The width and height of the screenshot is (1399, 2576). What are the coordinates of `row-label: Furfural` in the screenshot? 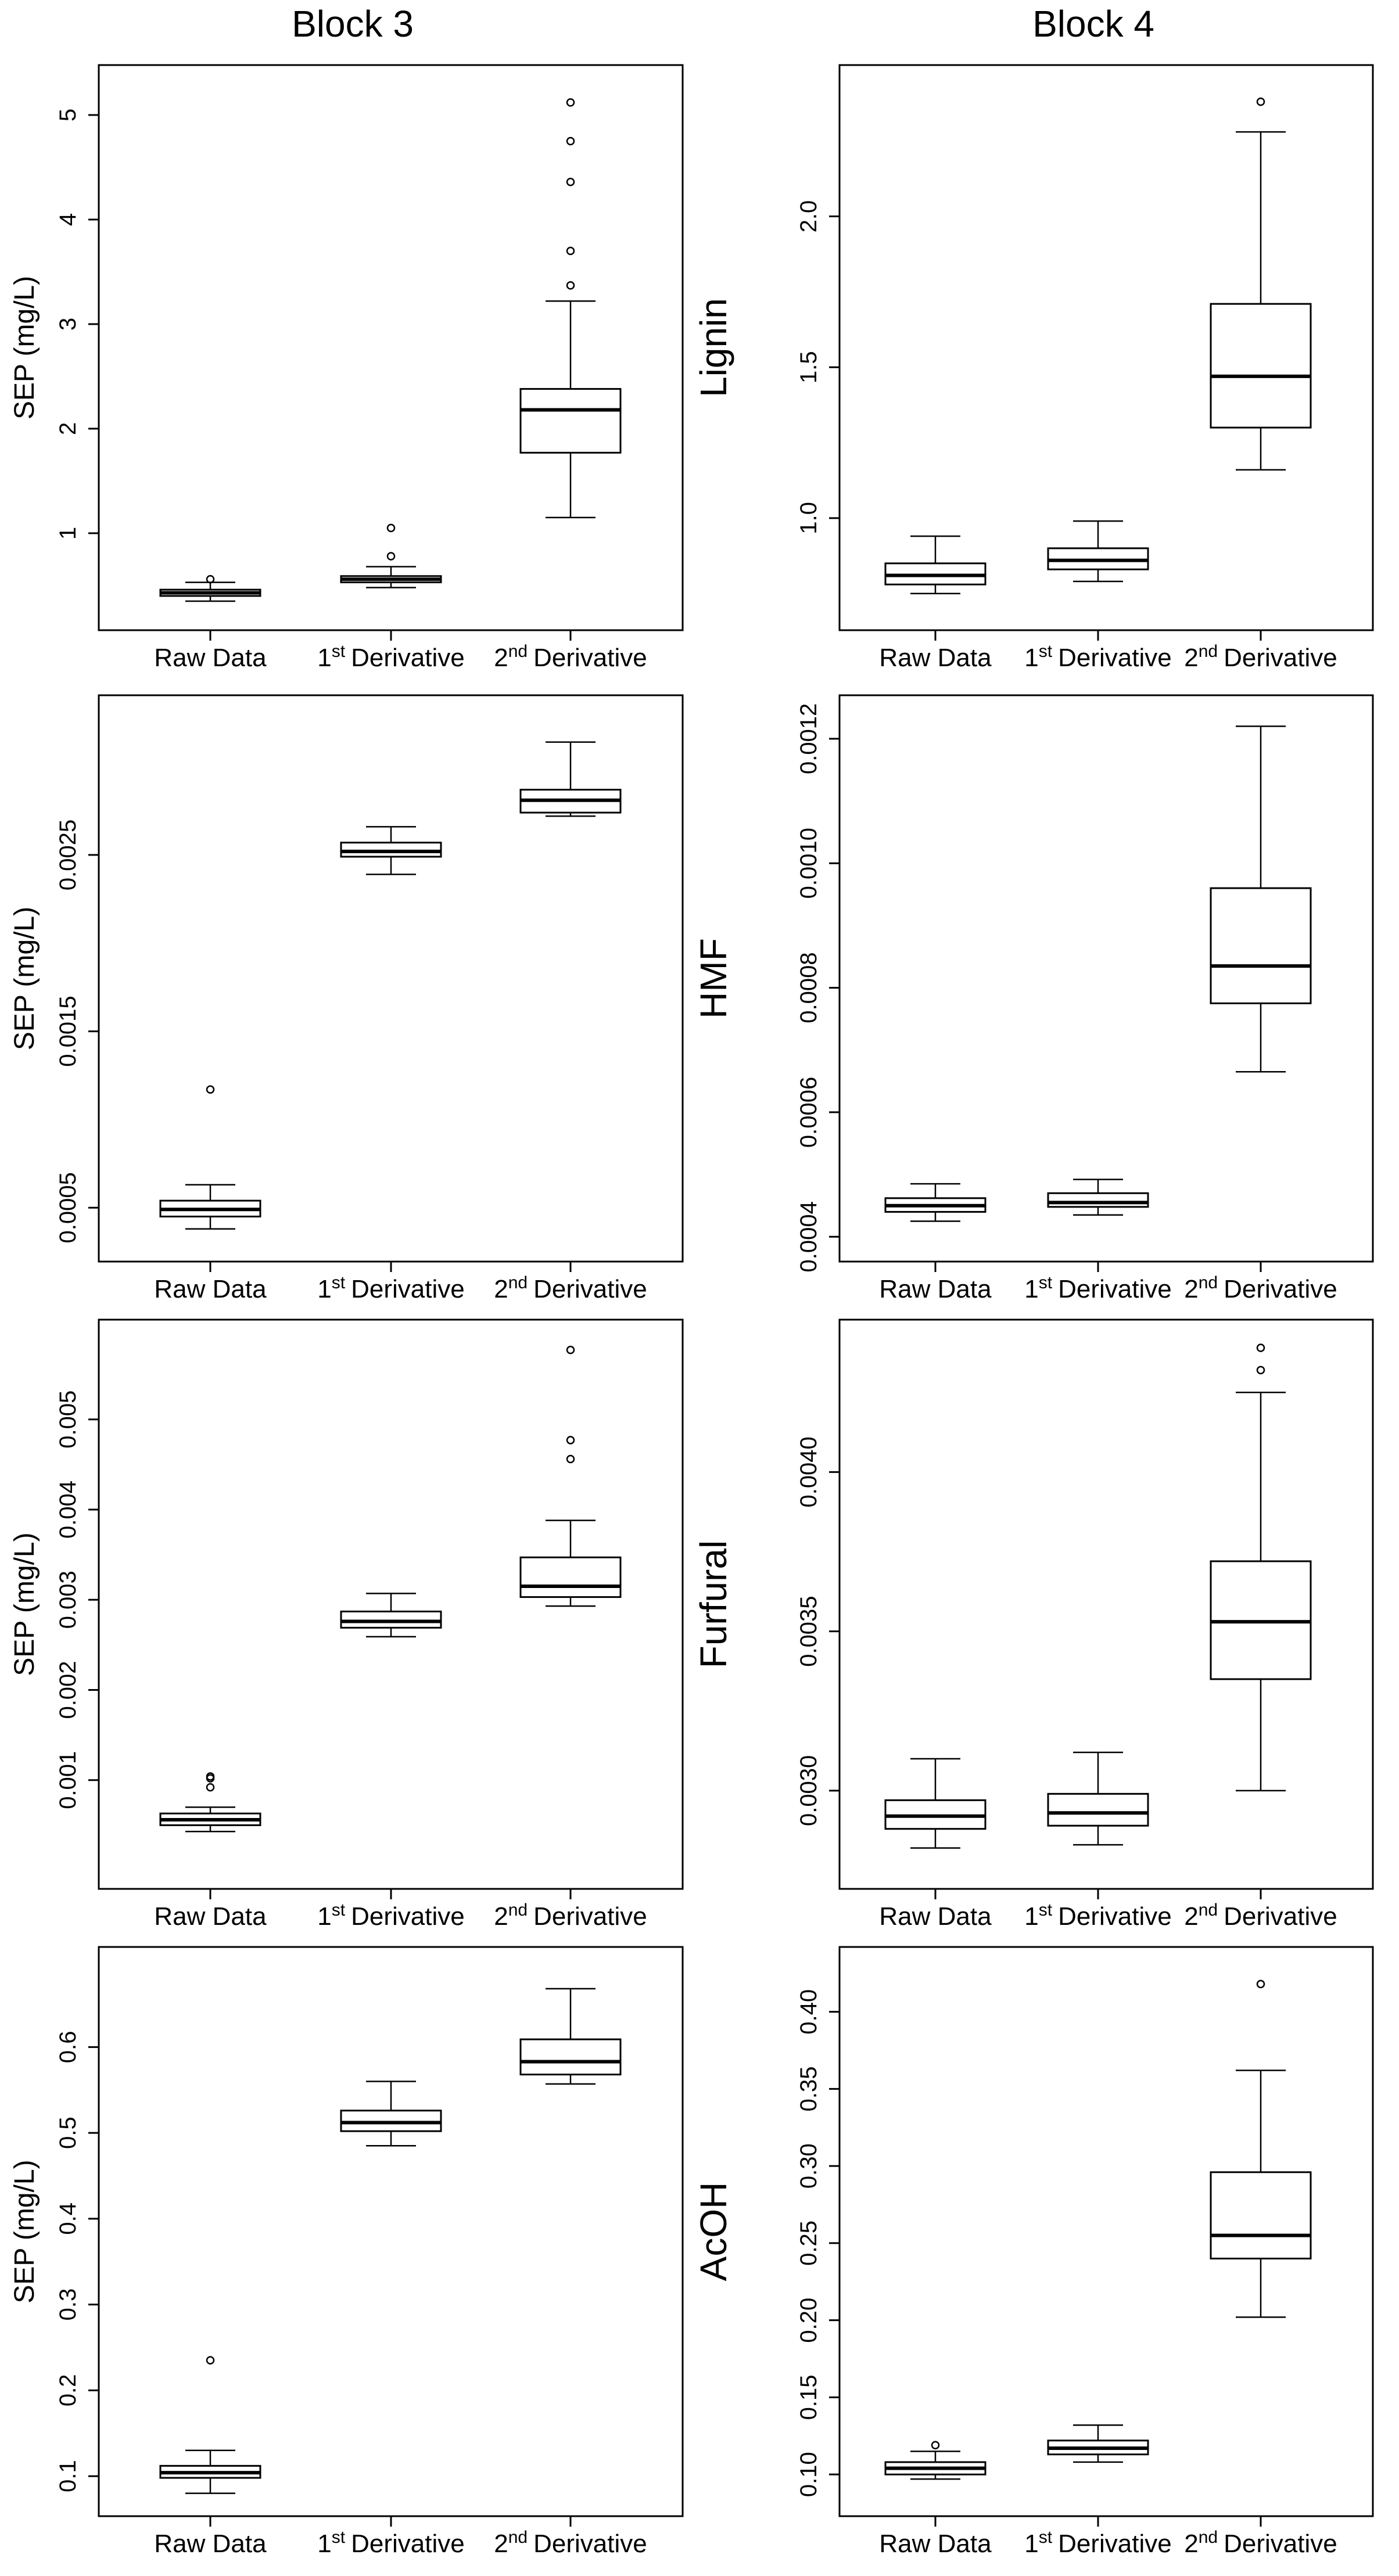 It's located at (713, 1605).